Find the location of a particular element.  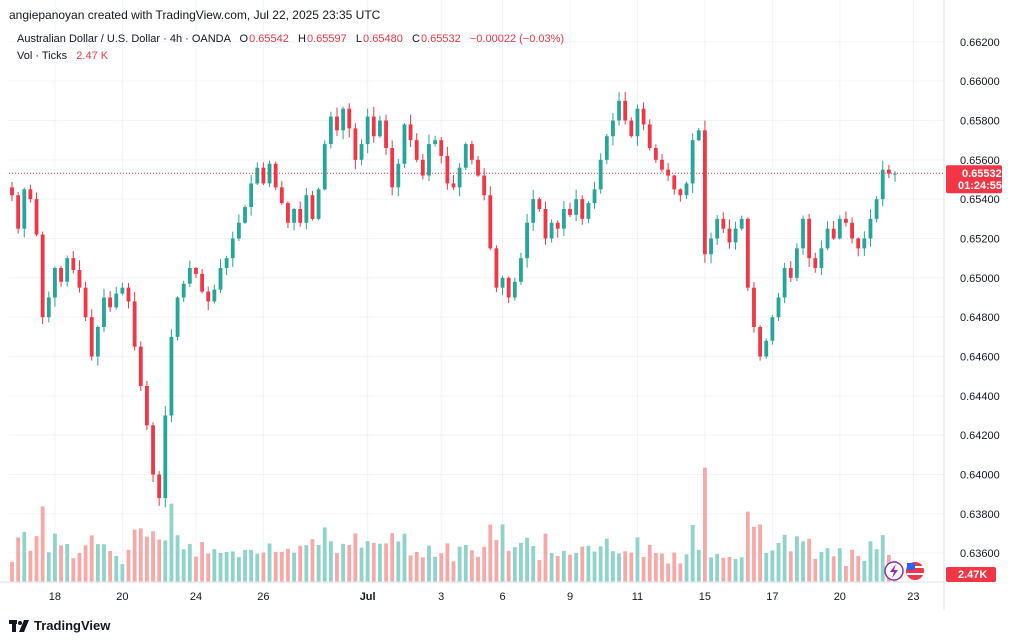

last-price-tag: 0.65532 01:24:55 is located at coordinates (974, 179).